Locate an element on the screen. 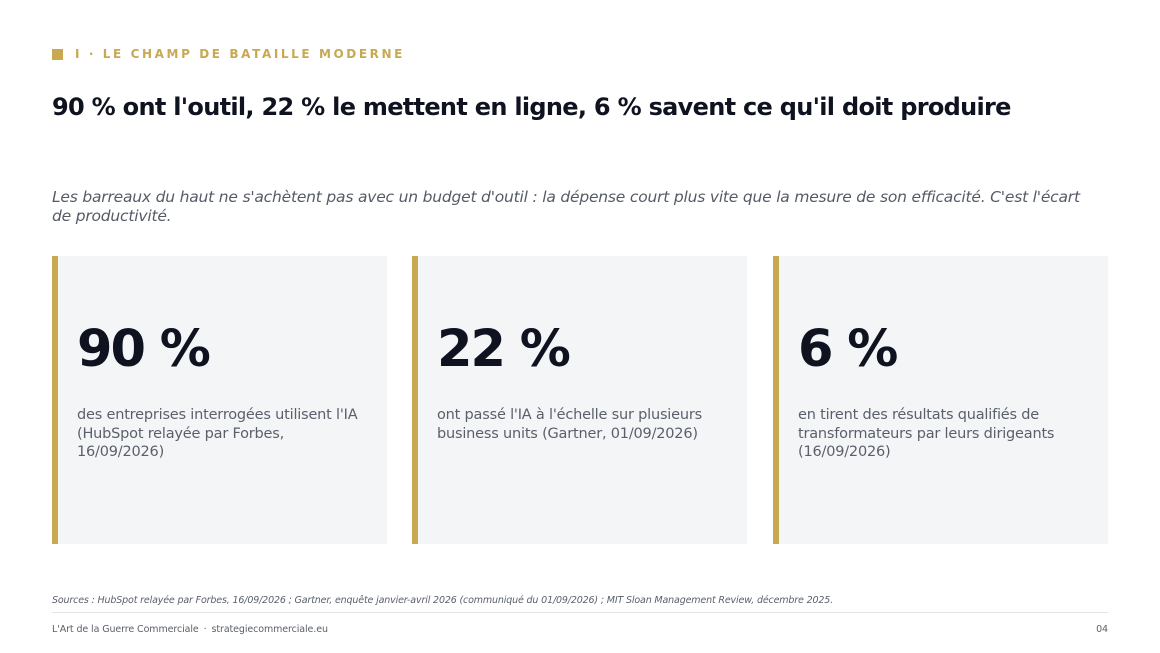 Image resolution: width=1160 pixels, height=653 pixels. stat-value: 22 % is located at coordinates (504, 349).